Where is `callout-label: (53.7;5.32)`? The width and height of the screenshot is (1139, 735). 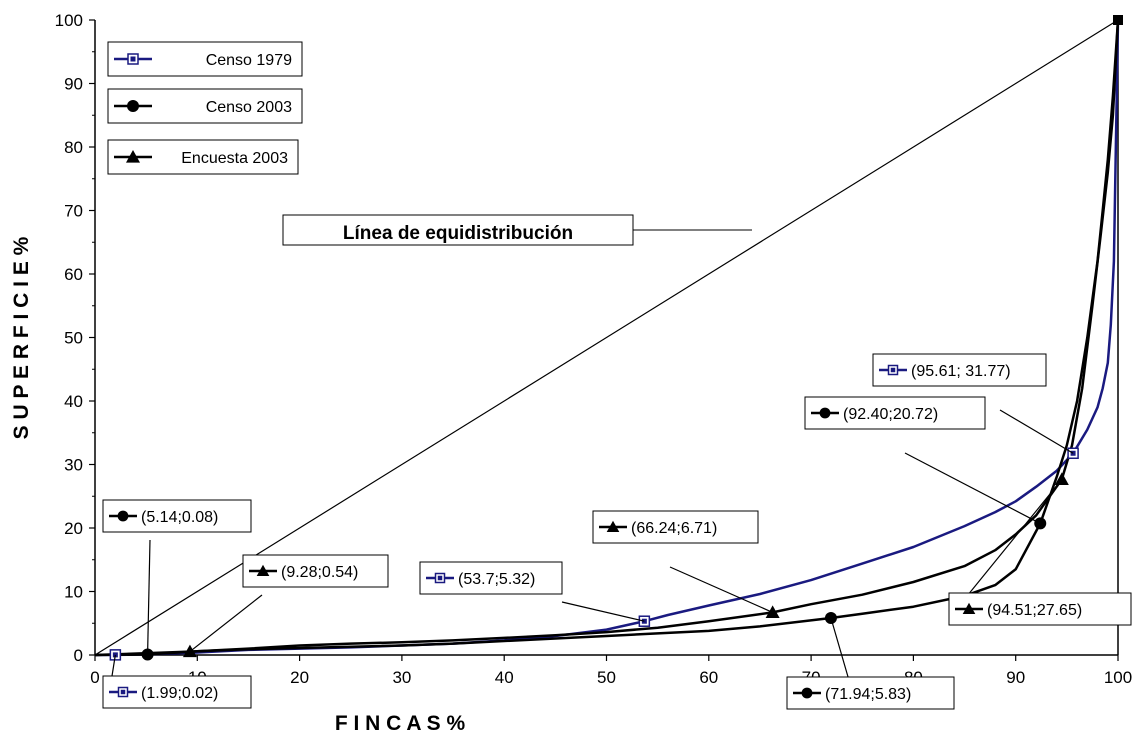 callout-label: (53.7;5.32) is located at coordinates (496, 579).